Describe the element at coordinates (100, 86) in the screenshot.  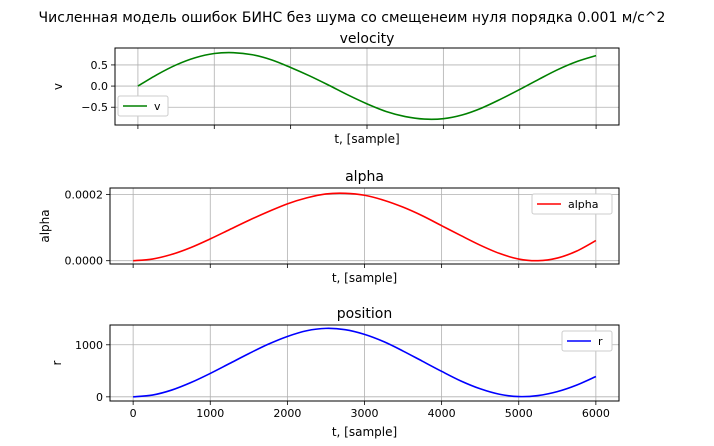
I see `y-tick-label: 0.0` at that location.